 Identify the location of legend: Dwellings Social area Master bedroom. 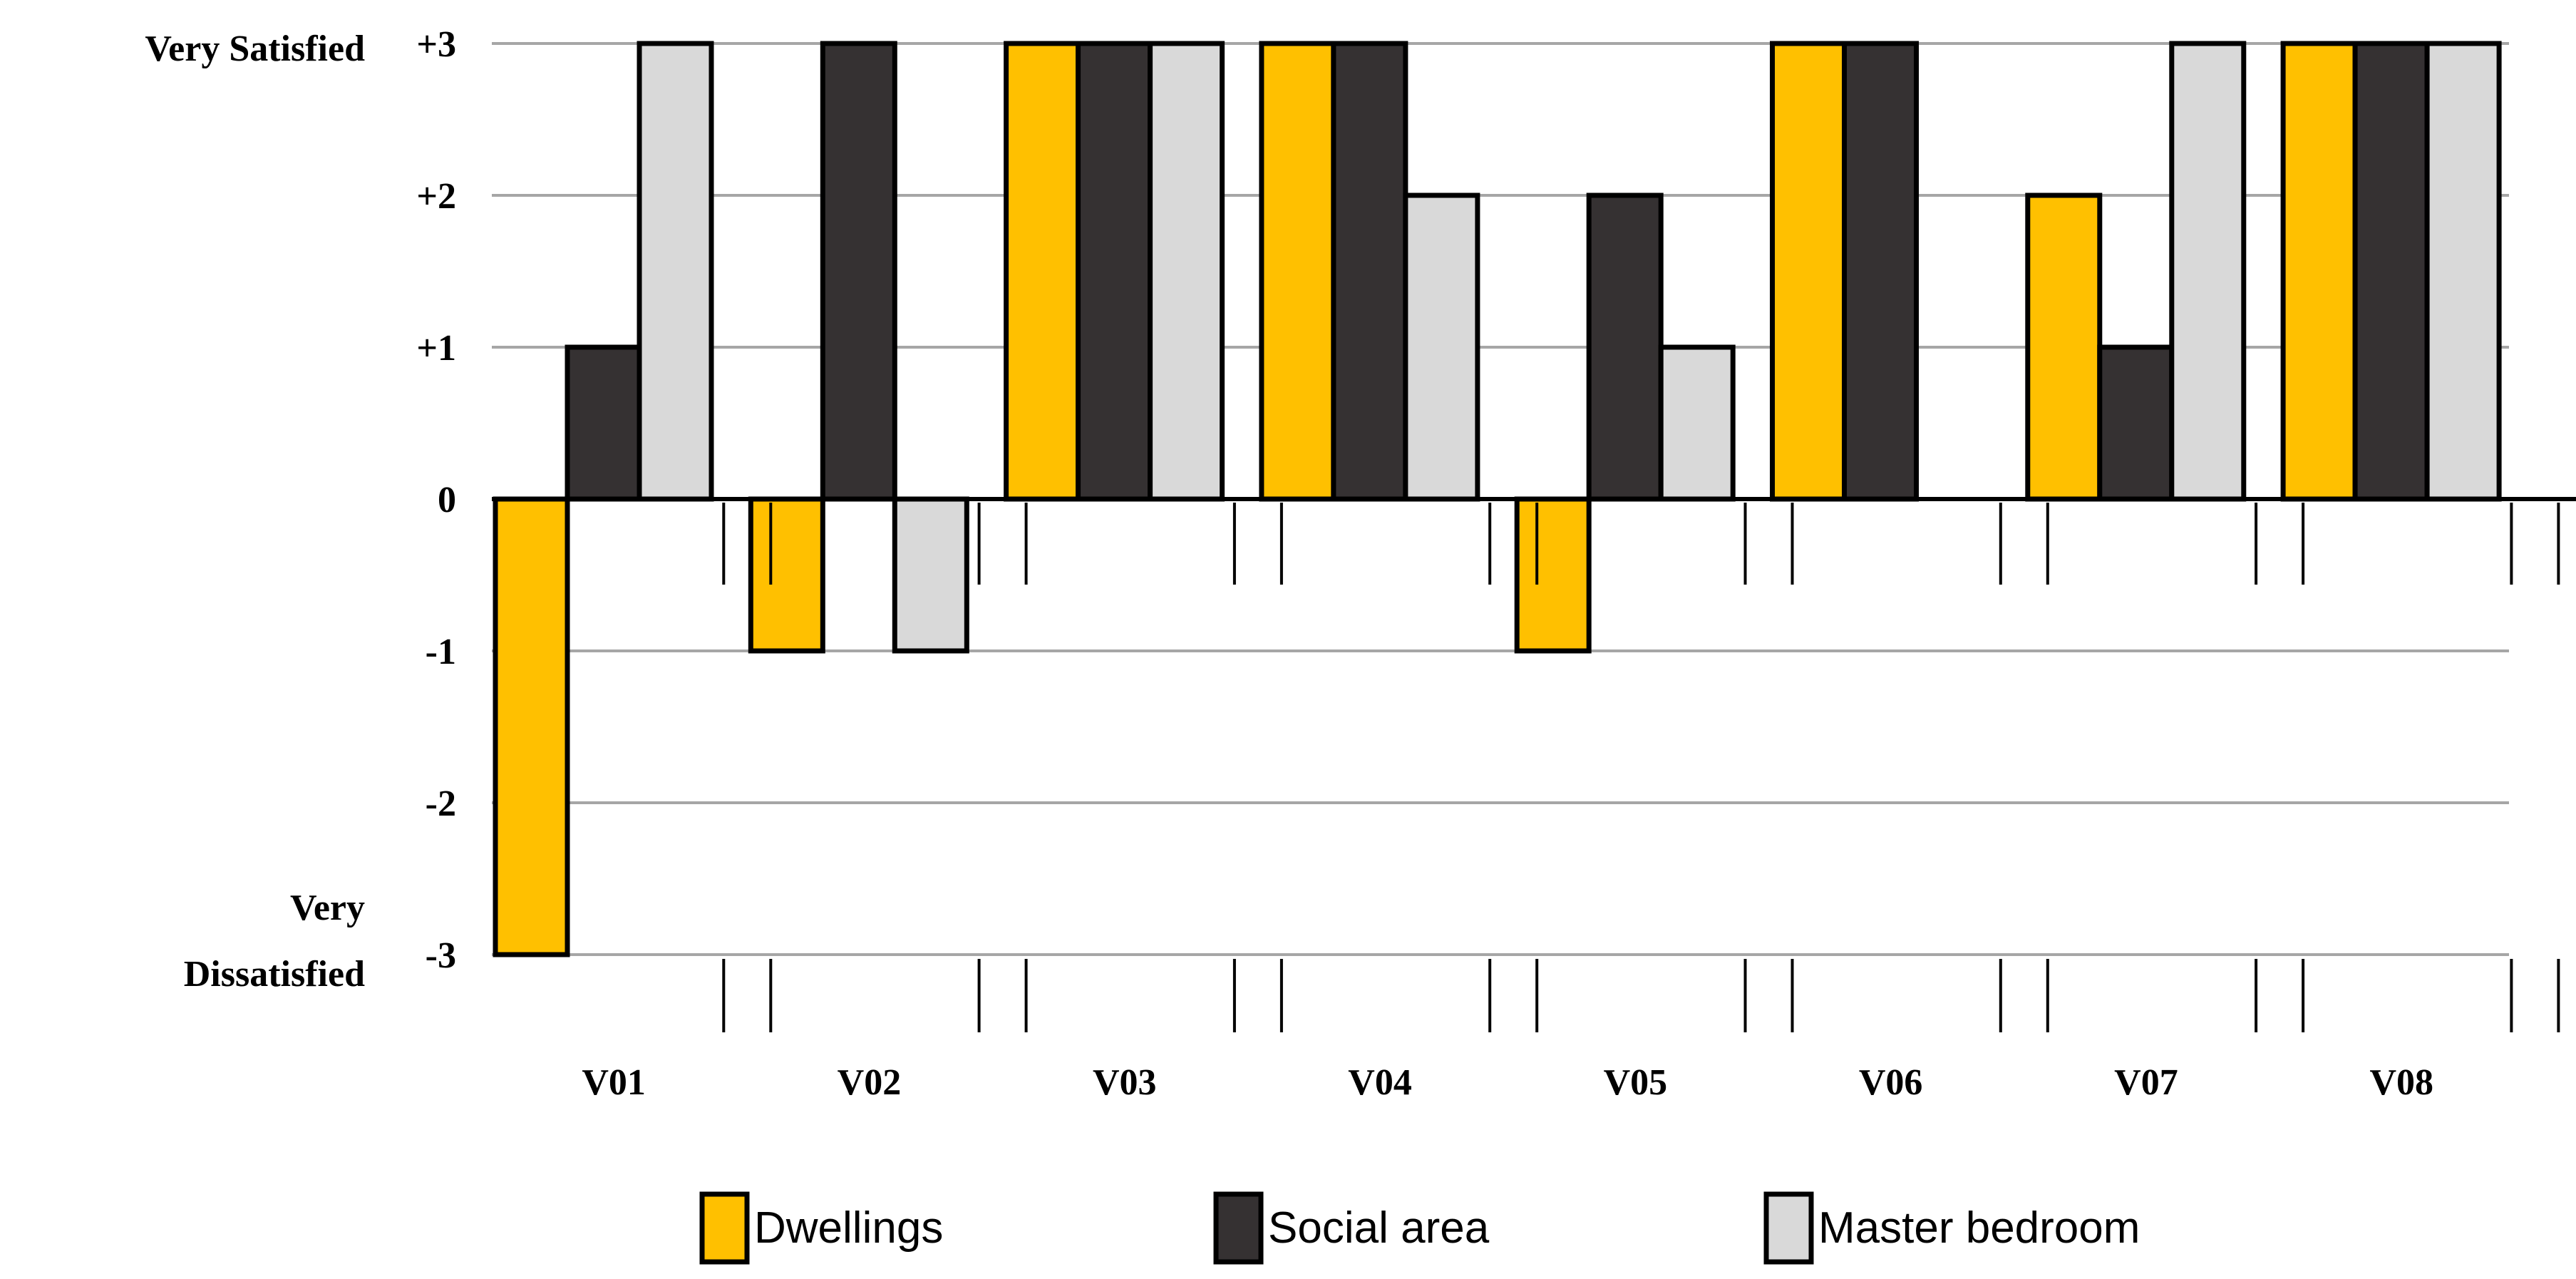
(1419, 1228).